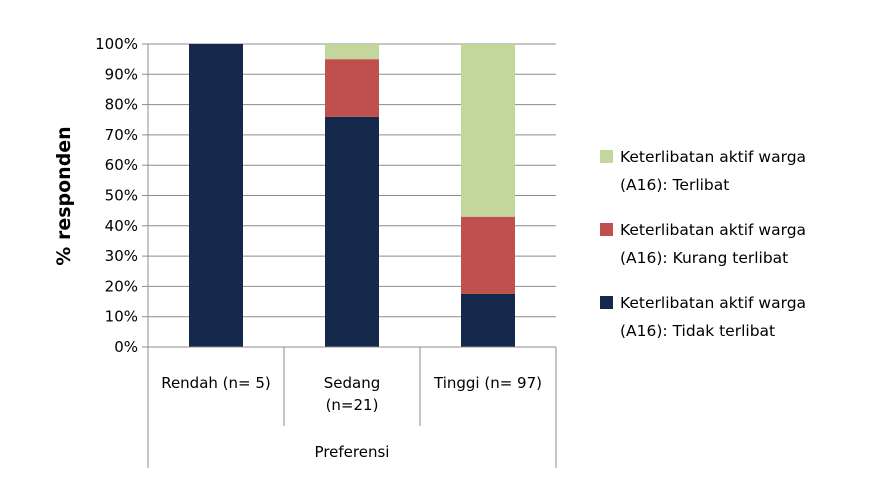 The image size is (879, 492). I want to click on y-axis-label: % responden, so click(64, 195).